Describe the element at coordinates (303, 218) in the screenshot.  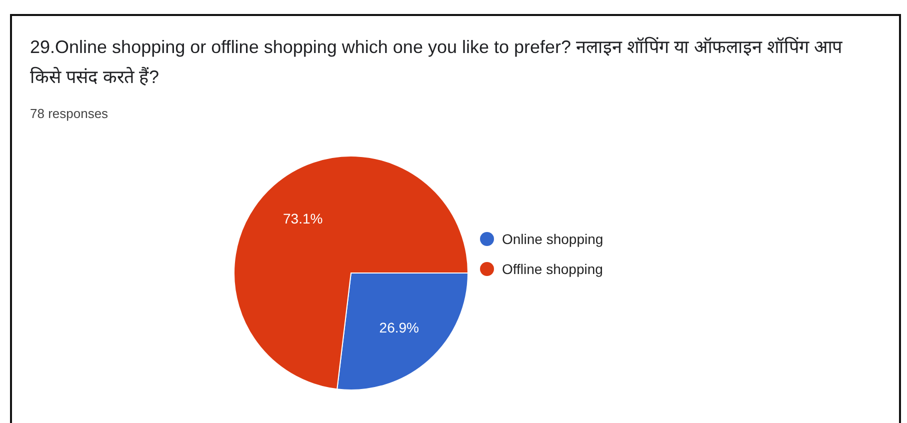
I see `data-label: 73.1%` at that location.